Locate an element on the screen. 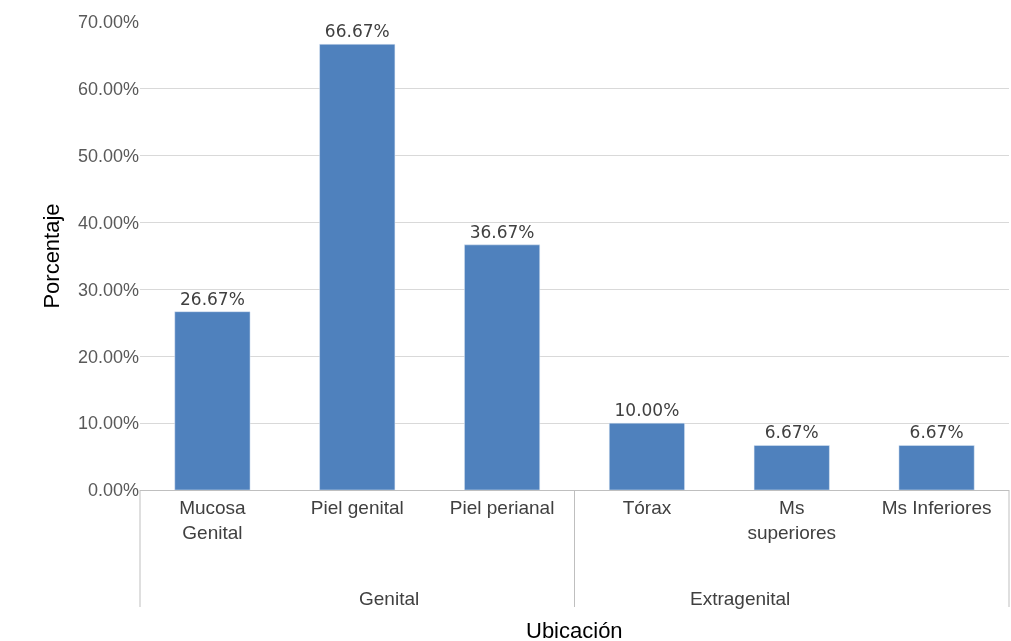 The image size is (1011, 641). y-axis-title: Porcentaje is located at coordinates (51, 256).